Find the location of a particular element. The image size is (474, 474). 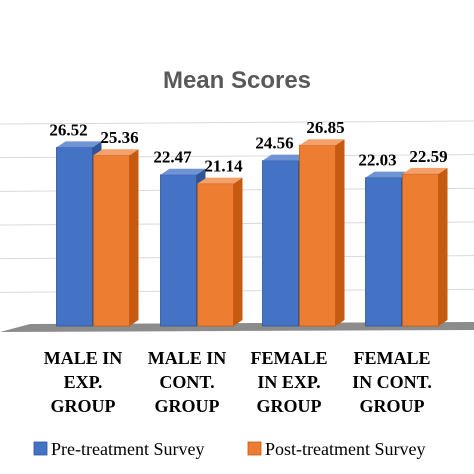

legend-item-pre: Pre-treatment Survey is located at coordinates (118, 449).